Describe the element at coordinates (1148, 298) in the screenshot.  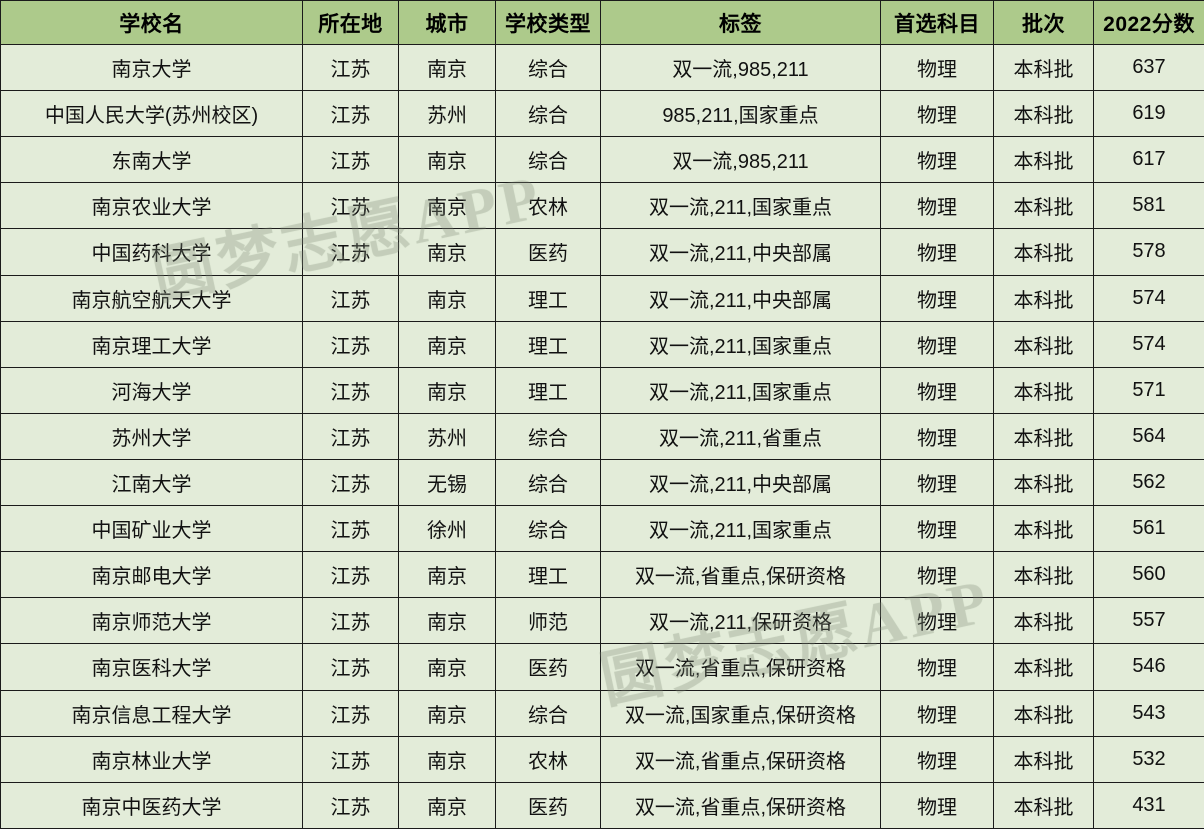
I see `cell-score: 574` at that location.